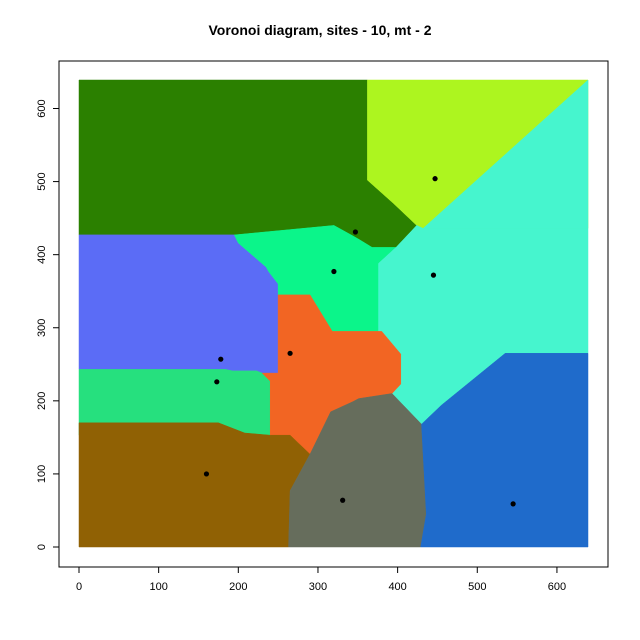 This screenshot has height=640, width=640. I want to click on x-tick-label: 0, so click(79, 587).